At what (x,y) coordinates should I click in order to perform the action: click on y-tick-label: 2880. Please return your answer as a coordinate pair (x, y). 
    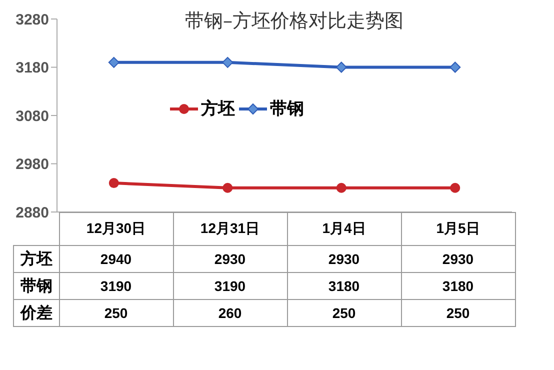
    Looking at the image, I should click on (32, 213).